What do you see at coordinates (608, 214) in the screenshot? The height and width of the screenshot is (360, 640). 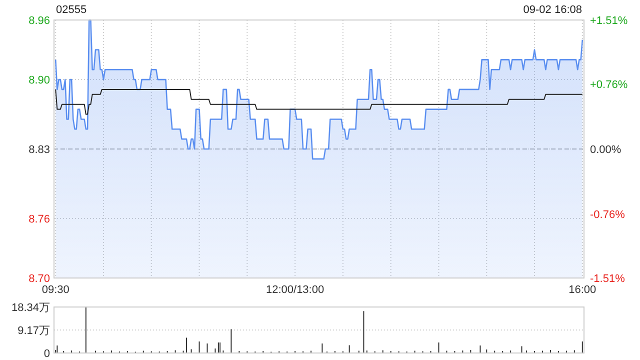 I see `y2-tick-label: -0.76%` at bounding box center [608, 214].